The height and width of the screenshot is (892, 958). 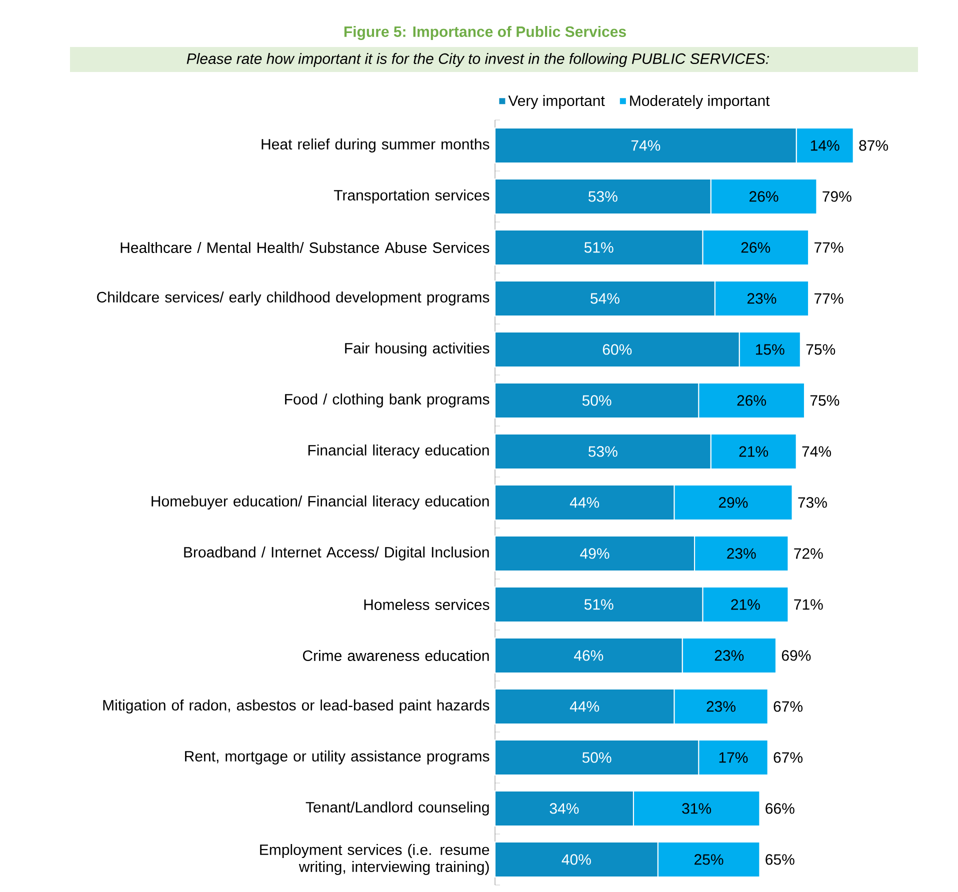 I want to click on y-tick-label: Crime awareness education, so click(x=395, y=656).